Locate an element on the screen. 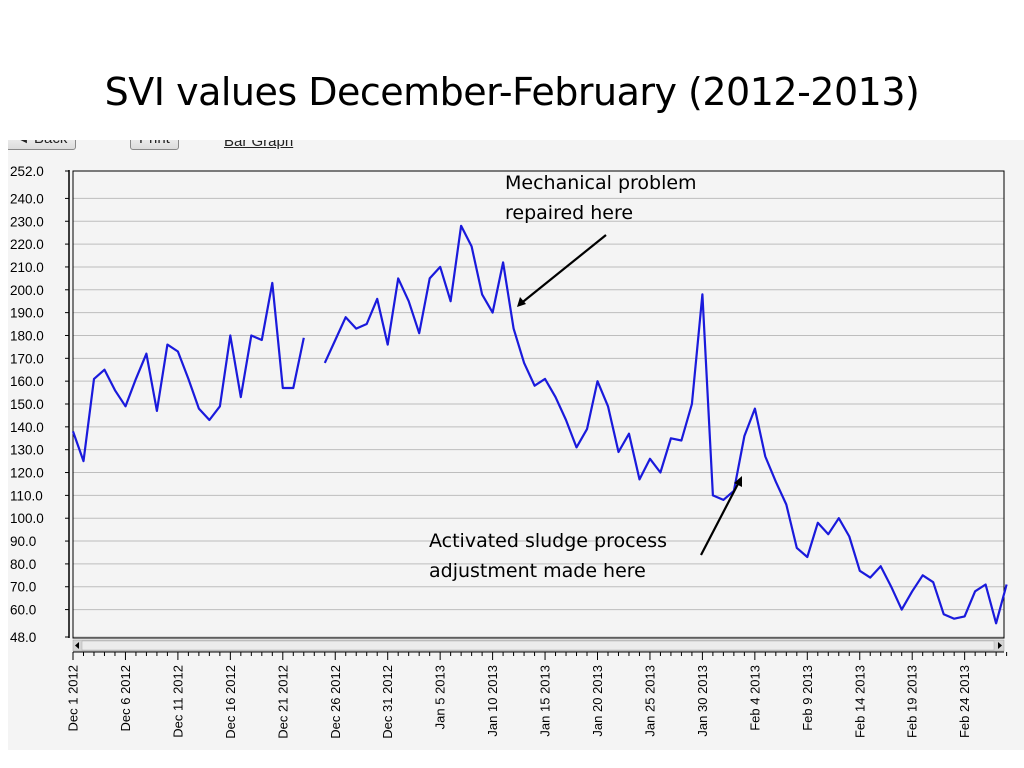 This screenshot has height=768, width=1024. mechanical-arrow-head-icon is located at coordinates (521, 302).